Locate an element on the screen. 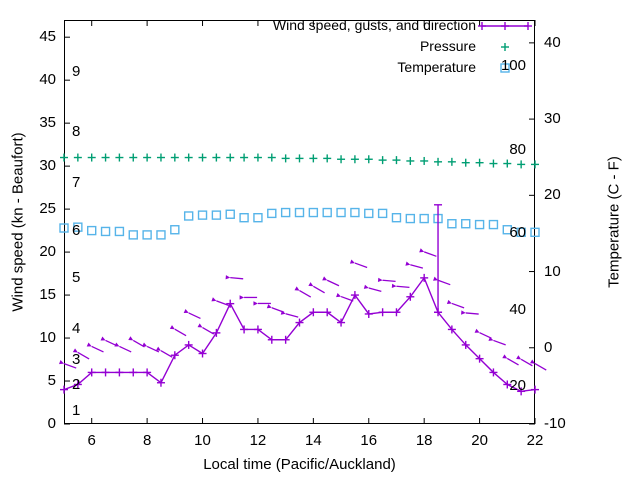 The image size is (640, 480). y-tick-label: 0 is located at coordinates (51, 423).